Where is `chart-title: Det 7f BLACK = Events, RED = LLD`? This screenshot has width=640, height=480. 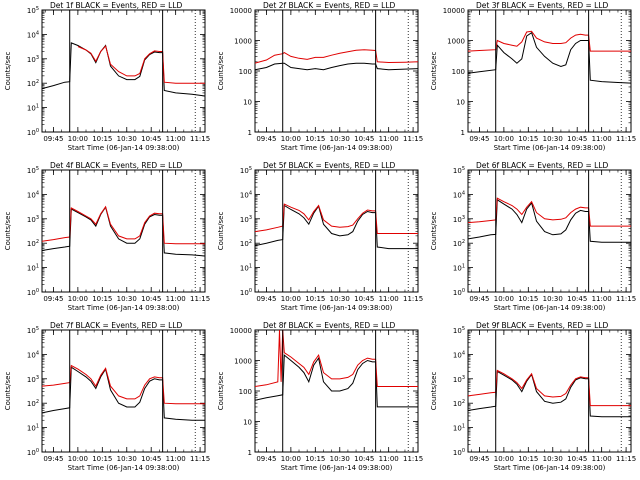
chart-title: Det 7f BLACK = Events, RED = LLD is located at coordinates (116, 325).